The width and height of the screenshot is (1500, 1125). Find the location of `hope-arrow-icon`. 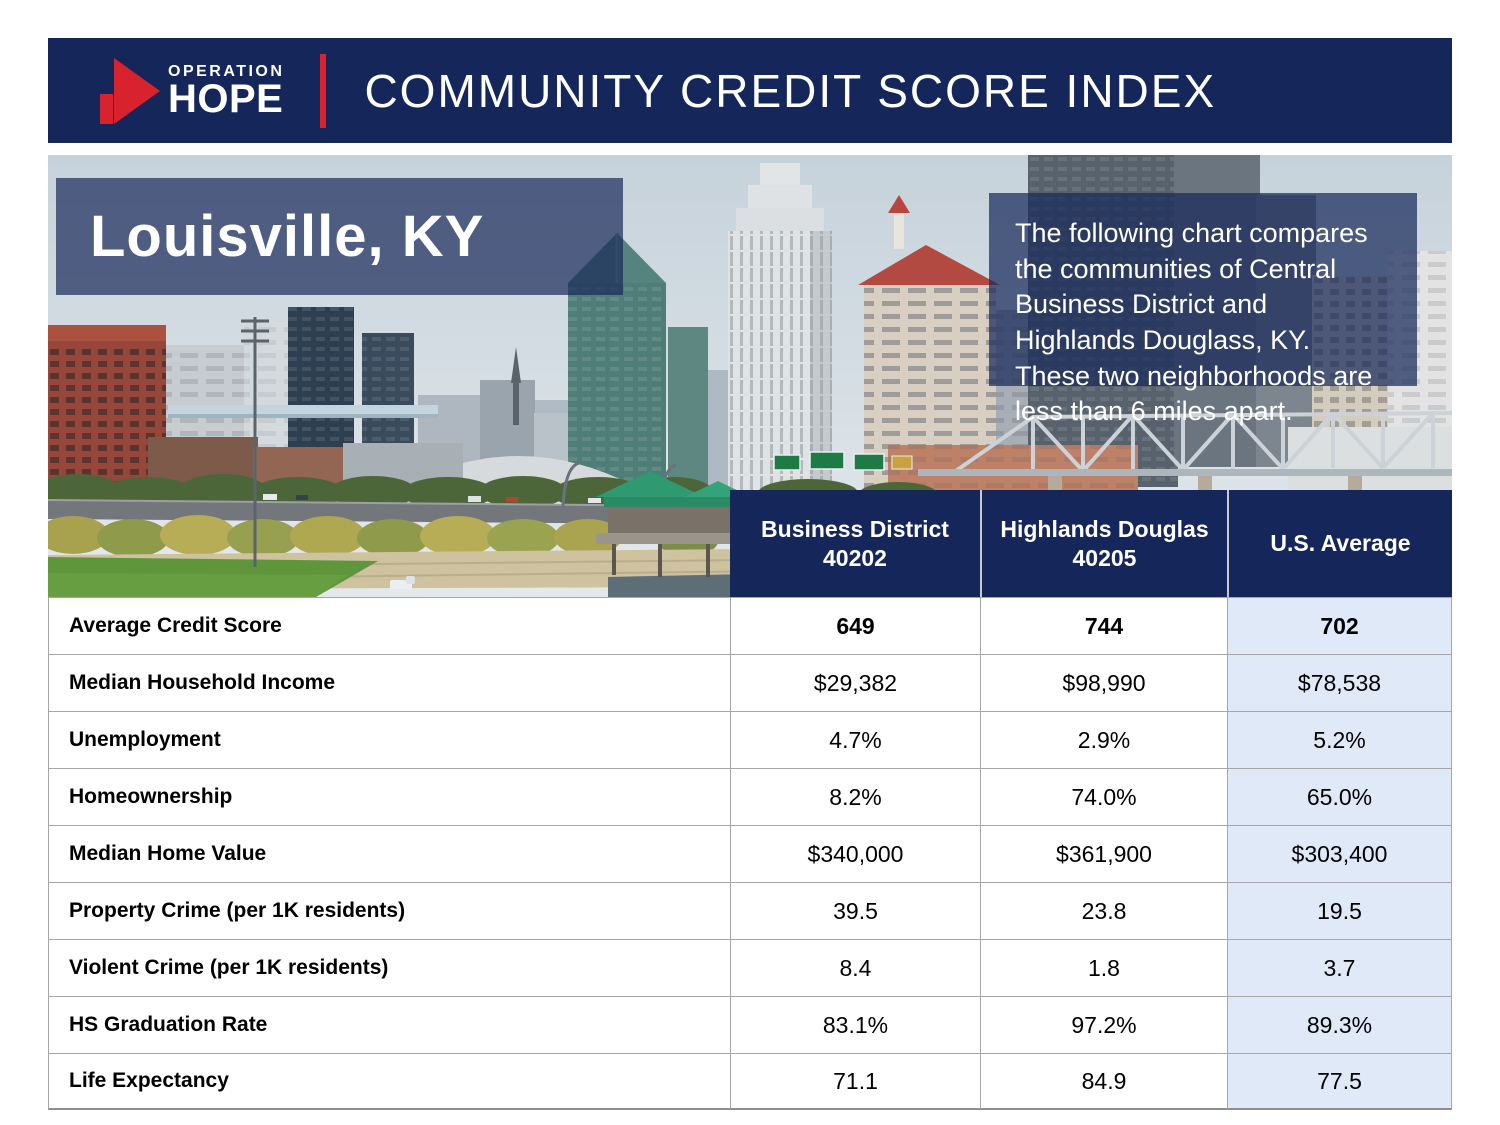

hope-arrow-icon is located at coordinates (130, 90).